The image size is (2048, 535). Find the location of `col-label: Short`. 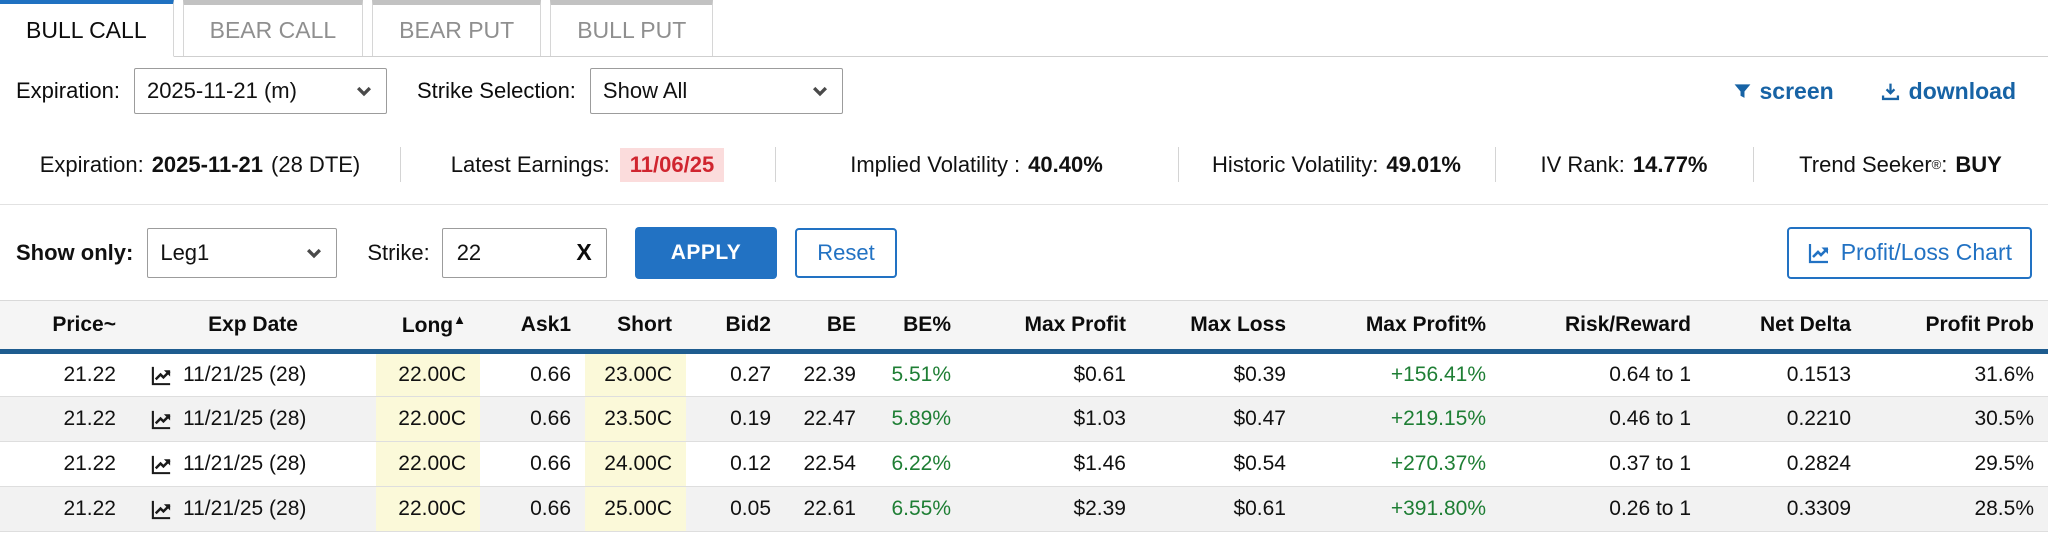

col-label: Short is located at coordinates (644, 324).